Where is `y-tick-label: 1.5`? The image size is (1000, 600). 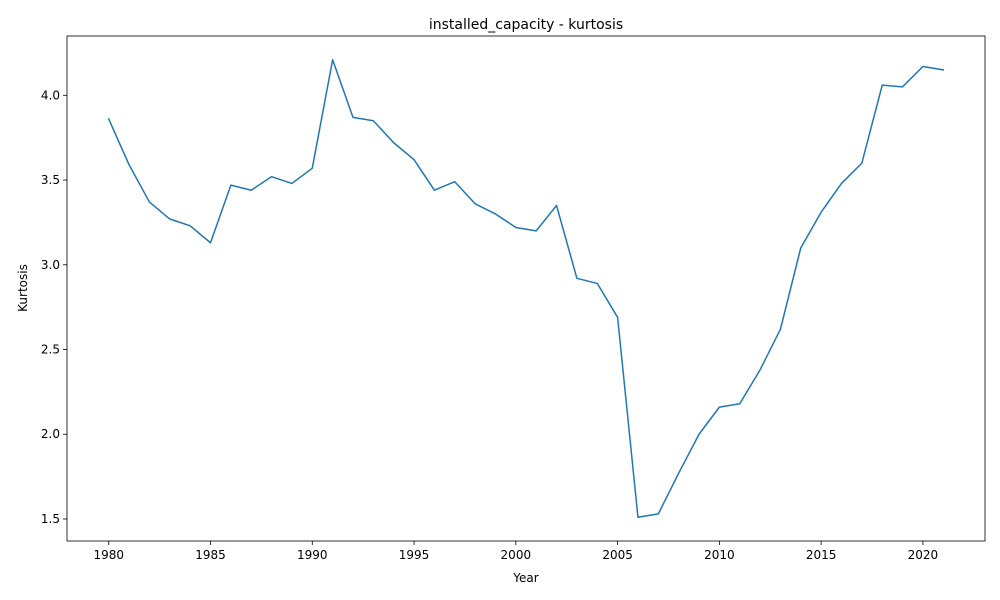 y-tick-label: 1.5 is located at coordinates (50, 519).